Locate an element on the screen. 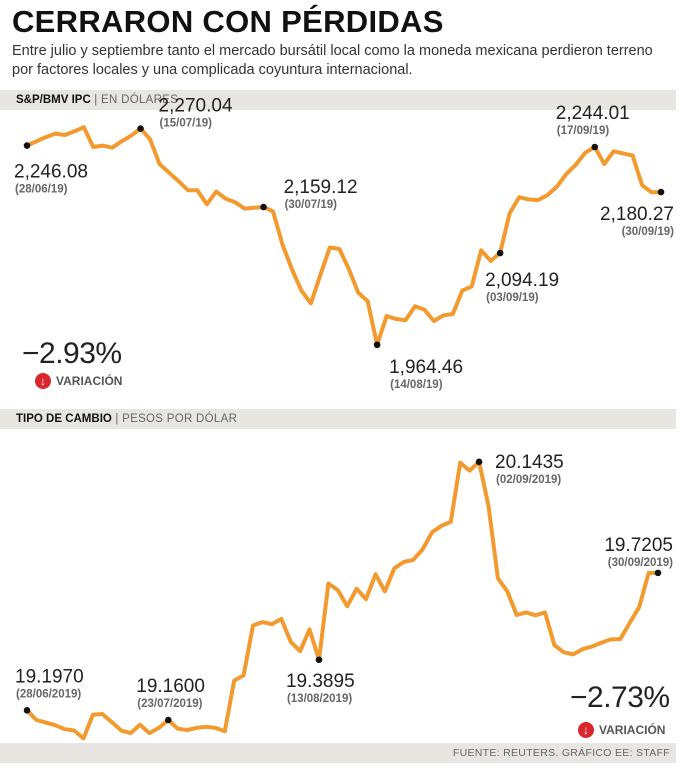  ipc-point-value-label: 2,246.08 is located at coordinates (51, 172).